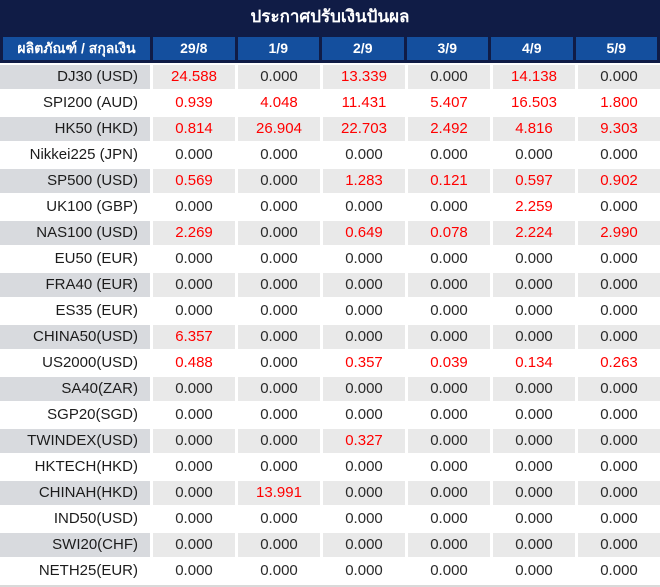 The image size is (660, 587). I want to click on product-label: US2000(USD), so click(75, 363).